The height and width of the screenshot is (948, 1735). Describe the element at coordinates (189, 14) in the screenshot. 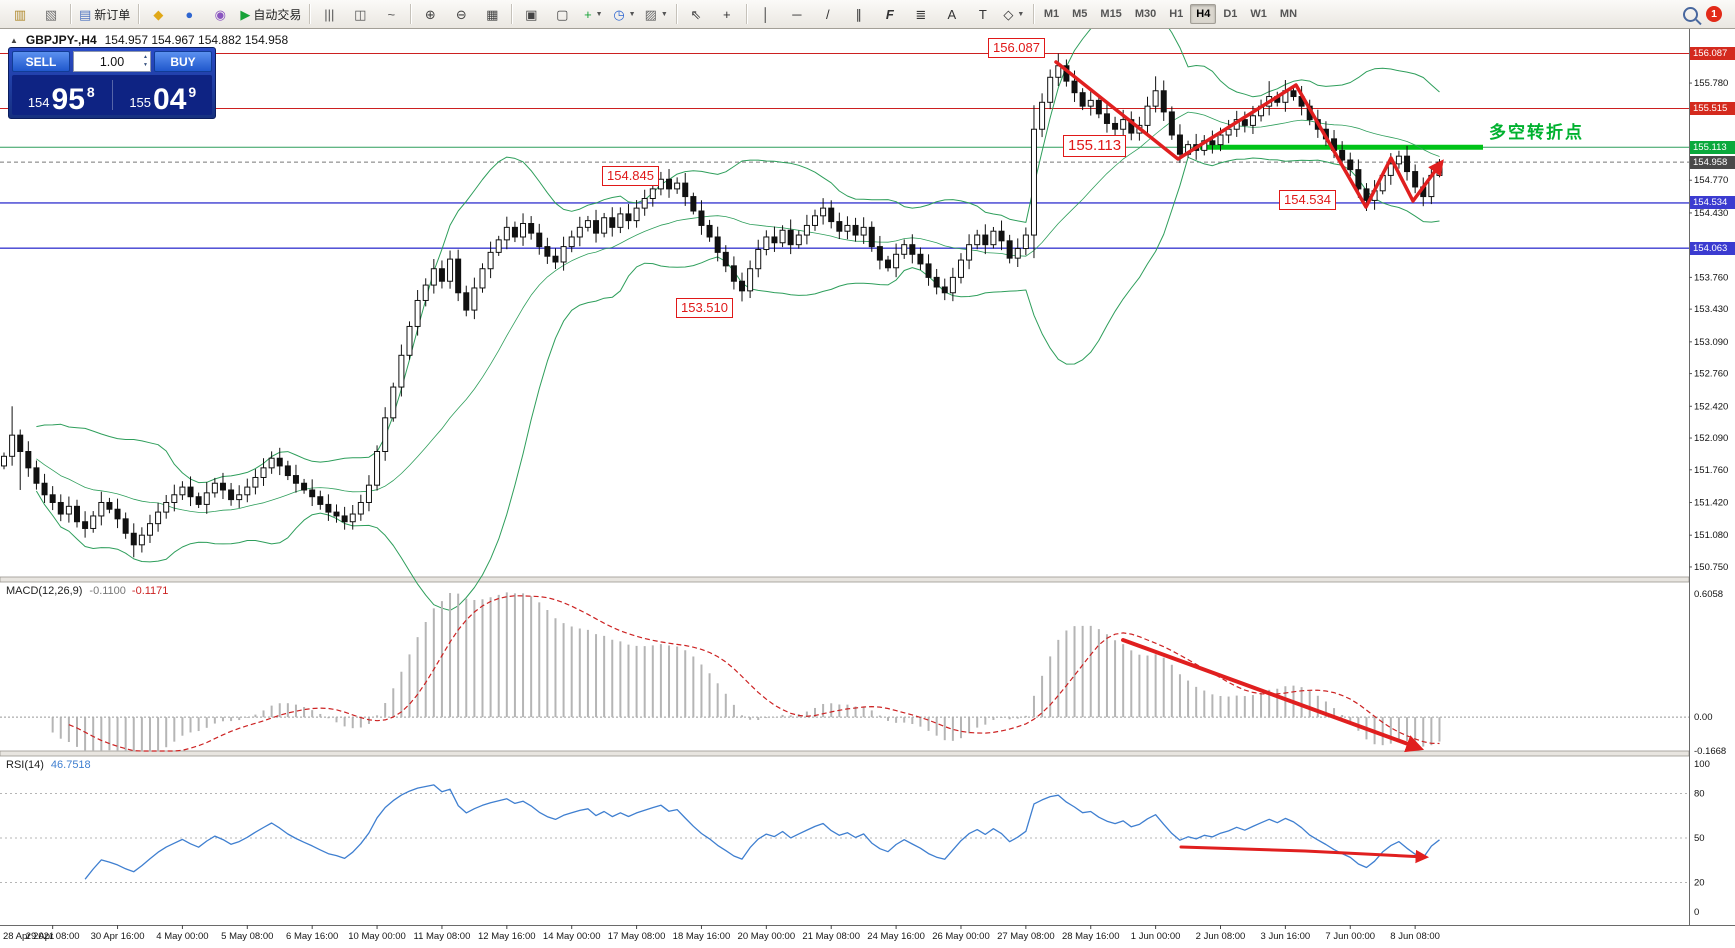

I see `market-watch-button: ●` at that location.